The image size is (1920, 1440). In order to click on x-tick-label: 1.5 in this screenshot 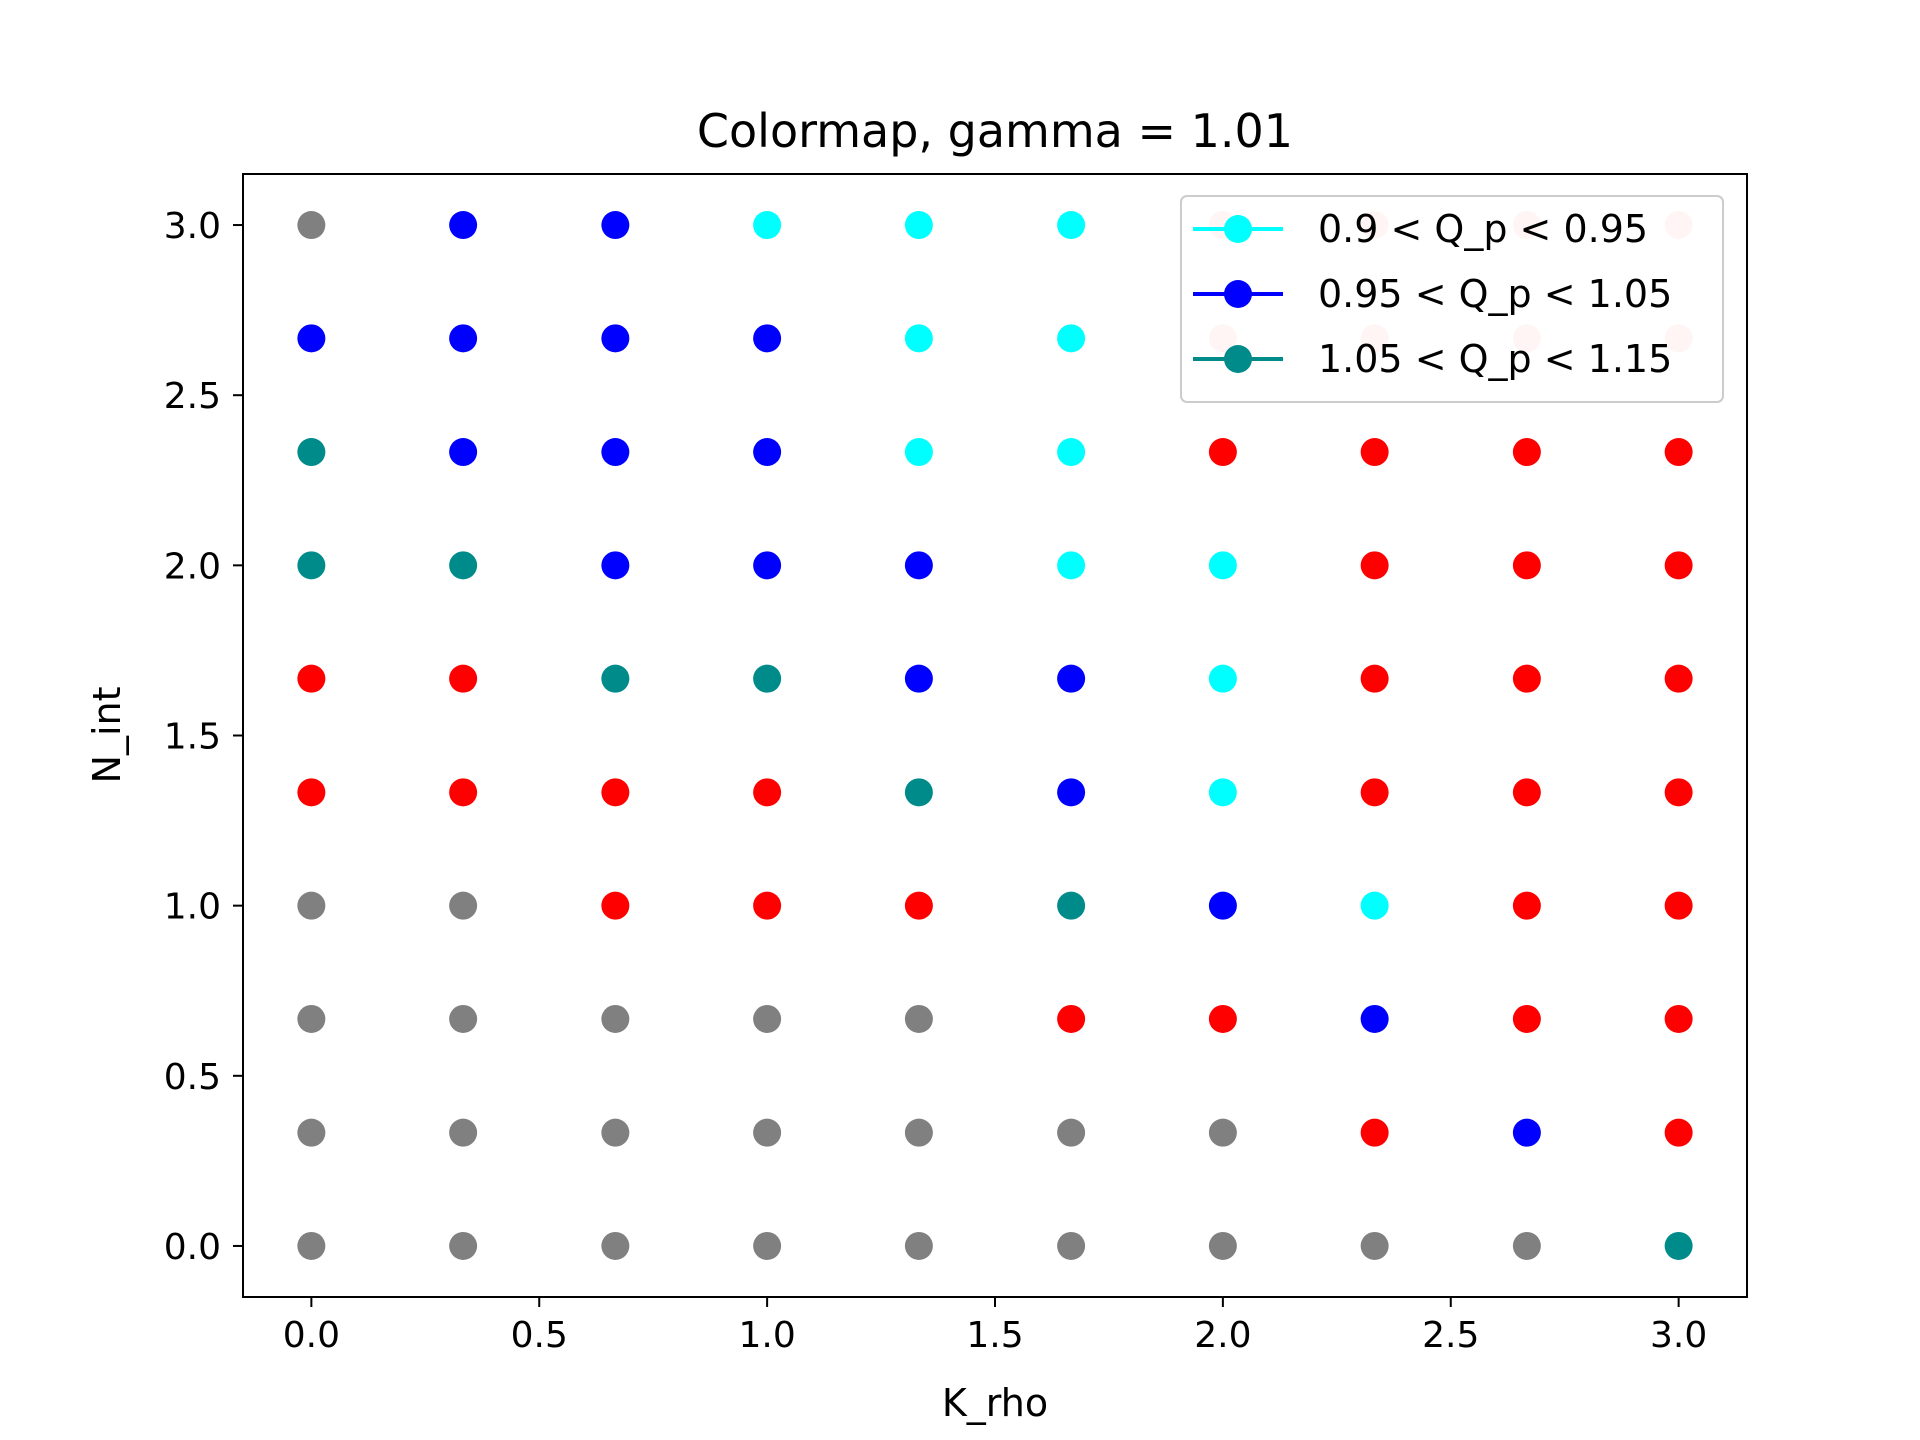, I will do `click(994, 1335)`.